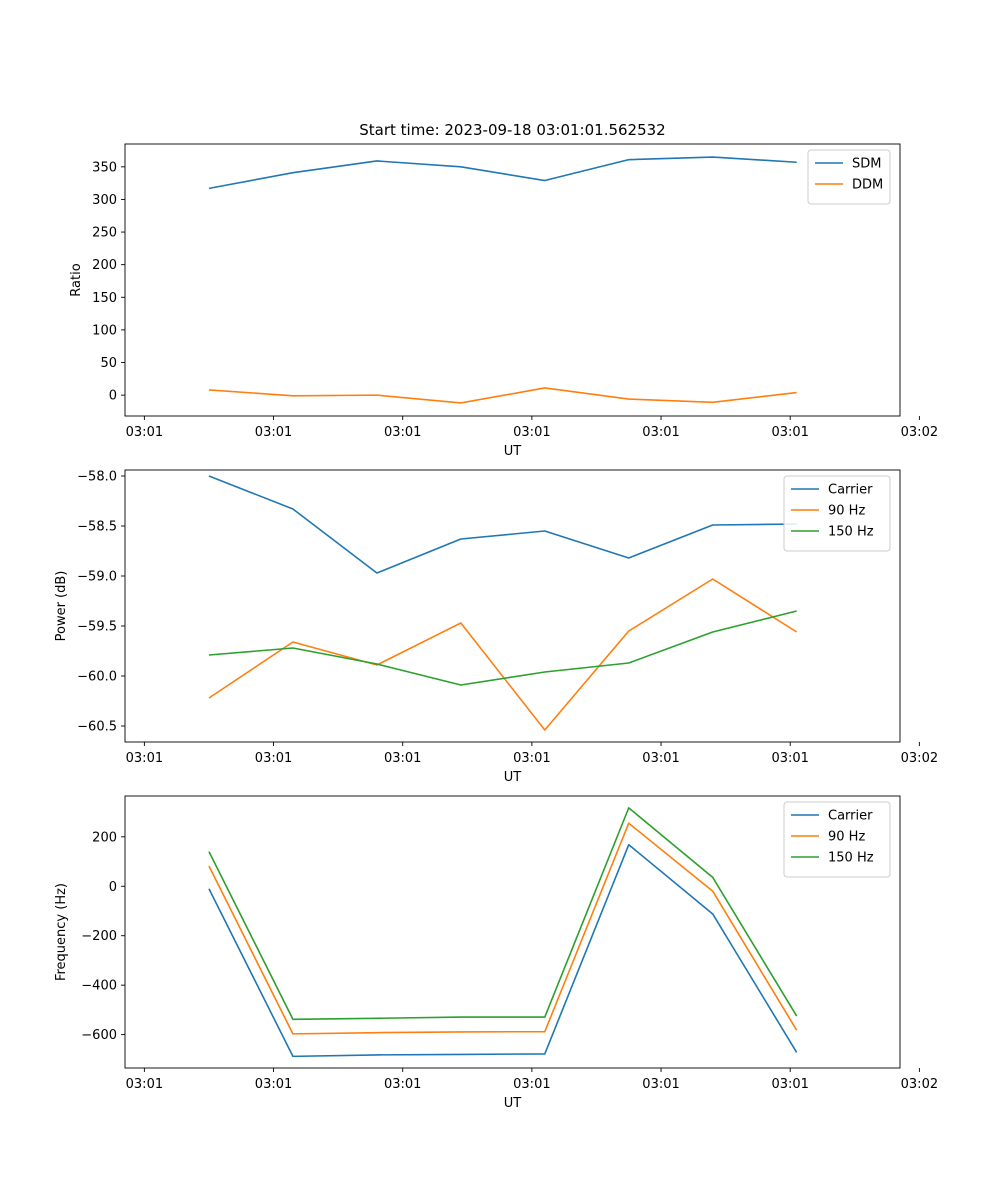  What do you see at coordinates (99, 986) in the screenshot?
I see `y-tick-label: −400` at bounding box center [99, 986].